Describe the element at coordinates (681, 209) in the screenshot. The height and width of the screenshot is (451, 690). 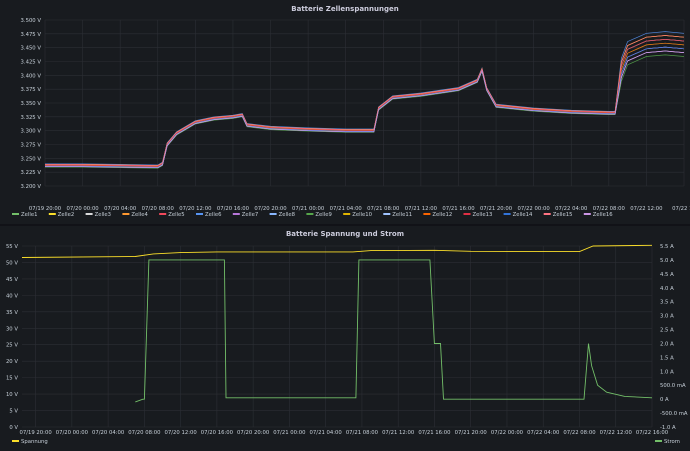
I see `x-tick-label: 07/22 16` at that location.